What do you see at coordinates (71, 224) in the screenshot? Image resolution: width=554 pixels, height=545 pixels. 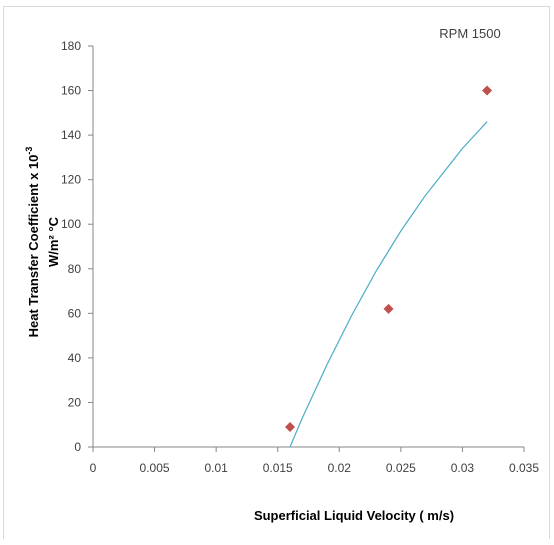 I see `y-tick-label: 100` at bounding box center [71, 224].